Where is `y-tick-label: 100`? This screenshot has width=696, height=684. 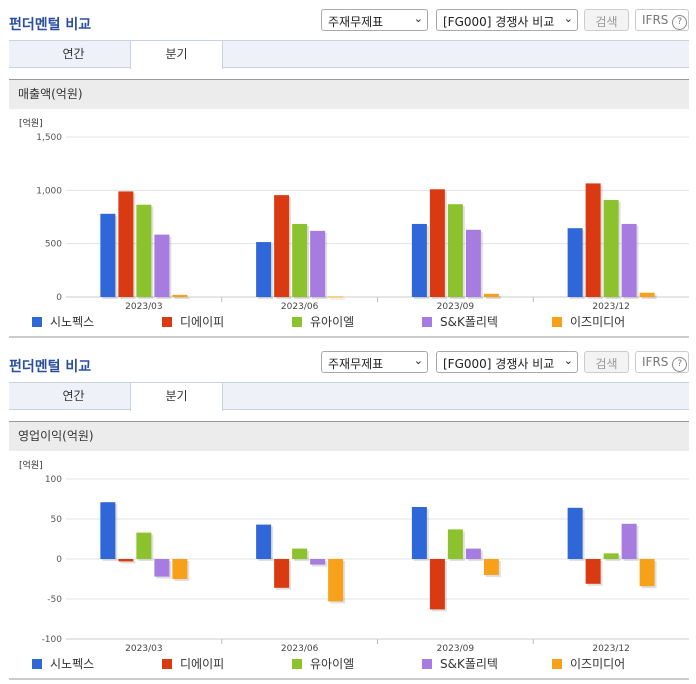 y-tick-label: 100 is located at coordinates (53, 480).